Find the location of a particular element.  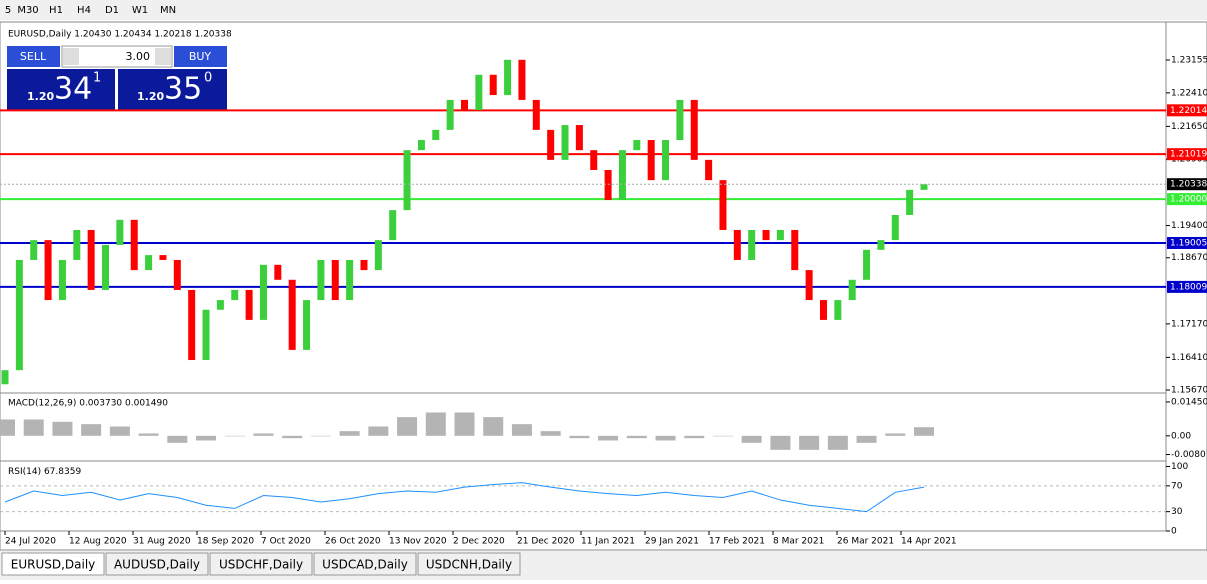

tab-label: AUDUSD,Daily is located at coordinates (157, 565).